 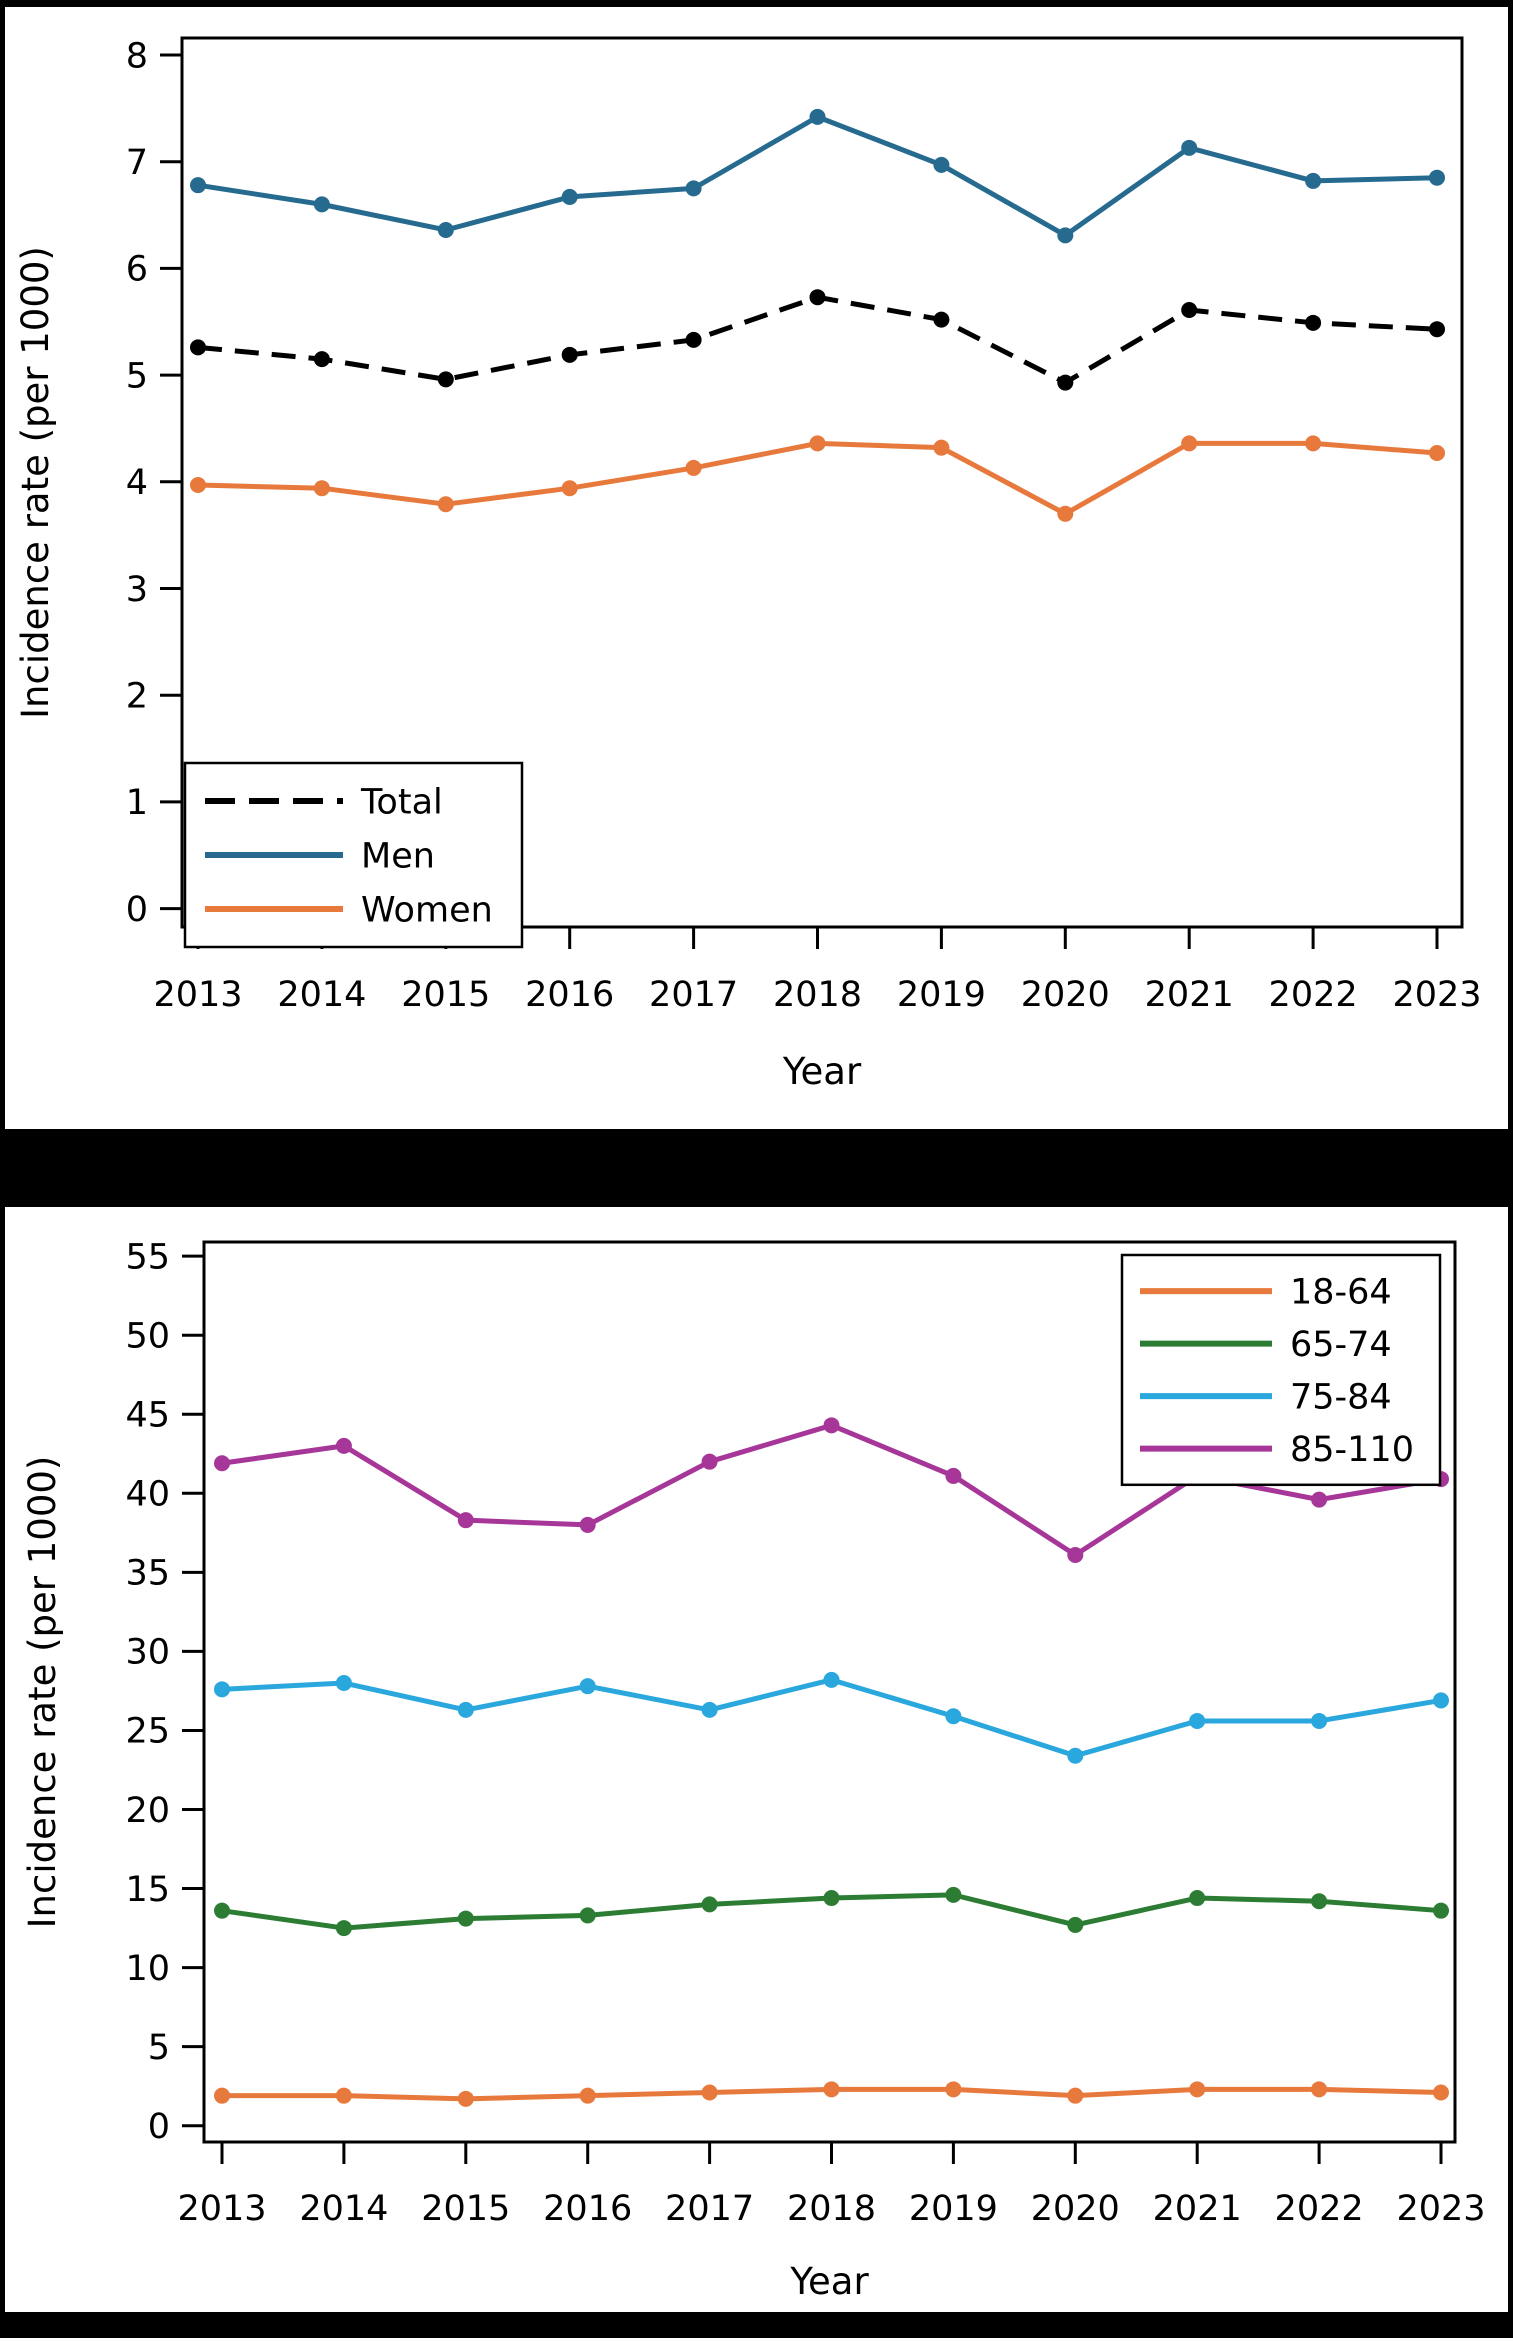 I want to click on data-point-Men-2015, so click(x=445, y=229).